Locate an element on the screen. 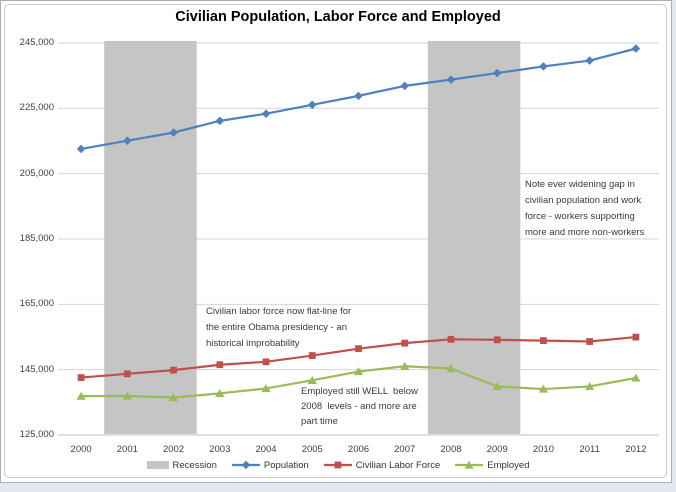 This screenshot has height=492, width=676. legend-item-labor-force: Civilian Labor Force is located at coordinates (382, 465).